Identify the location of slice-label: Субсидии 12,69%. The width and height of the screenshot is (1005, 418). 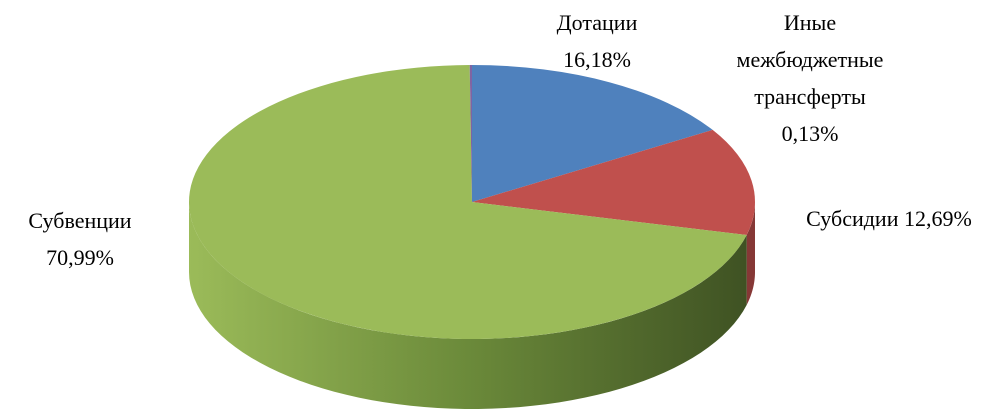
(889, 218).